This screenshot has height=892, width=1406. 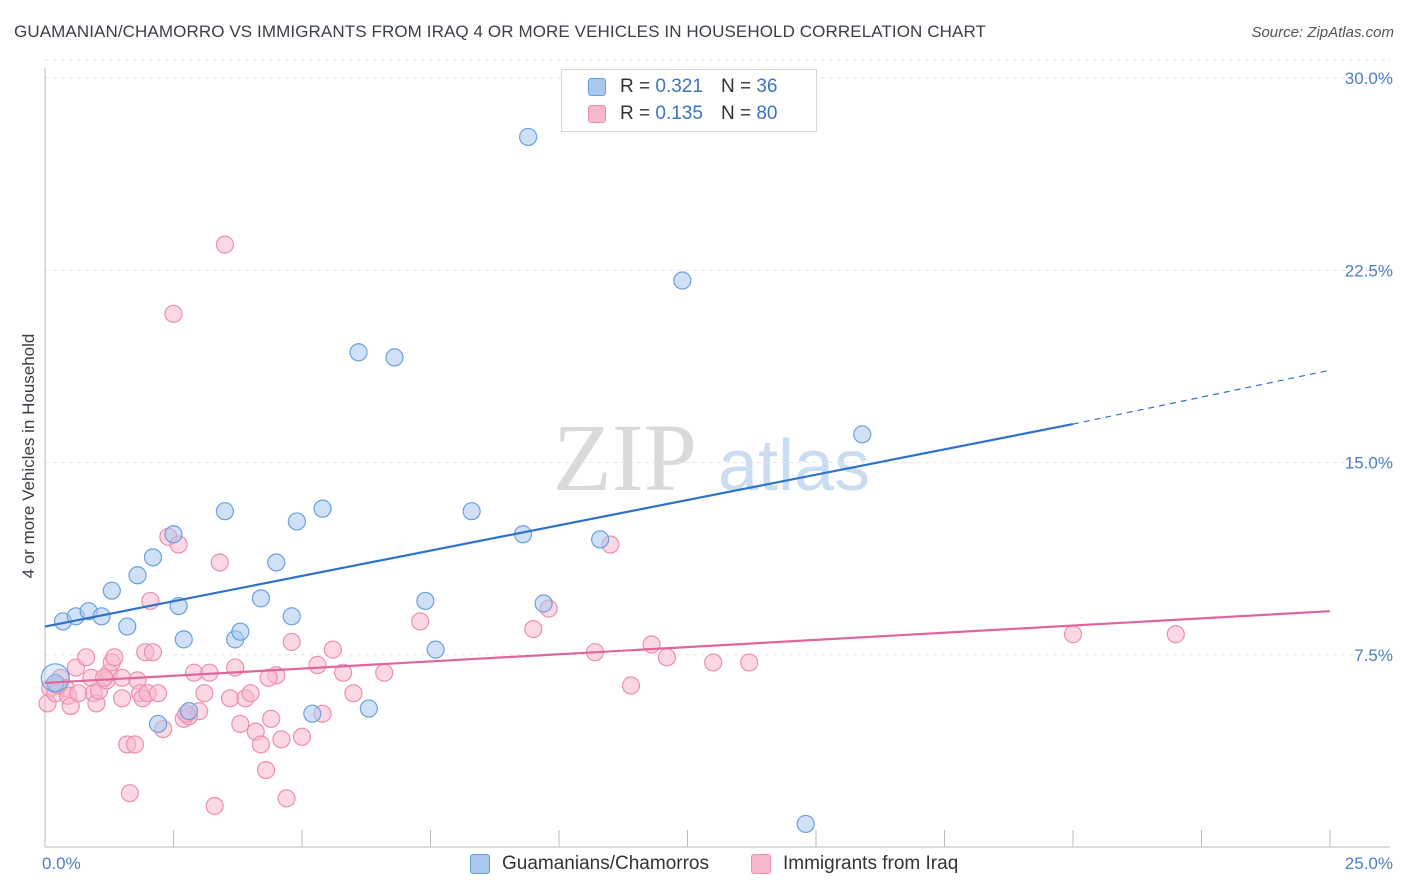 What do you see at coordinates (687, 647) in the screenshot?
I see `trend-line-iraq` at bounding box center [687, 647].